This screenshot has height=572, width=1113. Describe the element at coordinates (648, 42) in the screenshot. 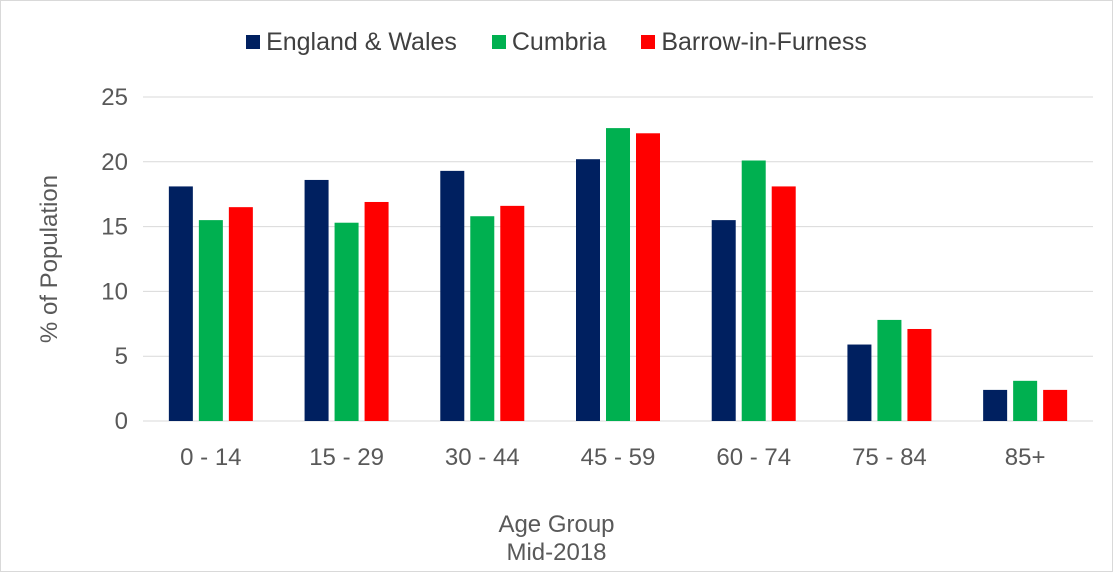

I see `legend-swatch-barrow` at that location.